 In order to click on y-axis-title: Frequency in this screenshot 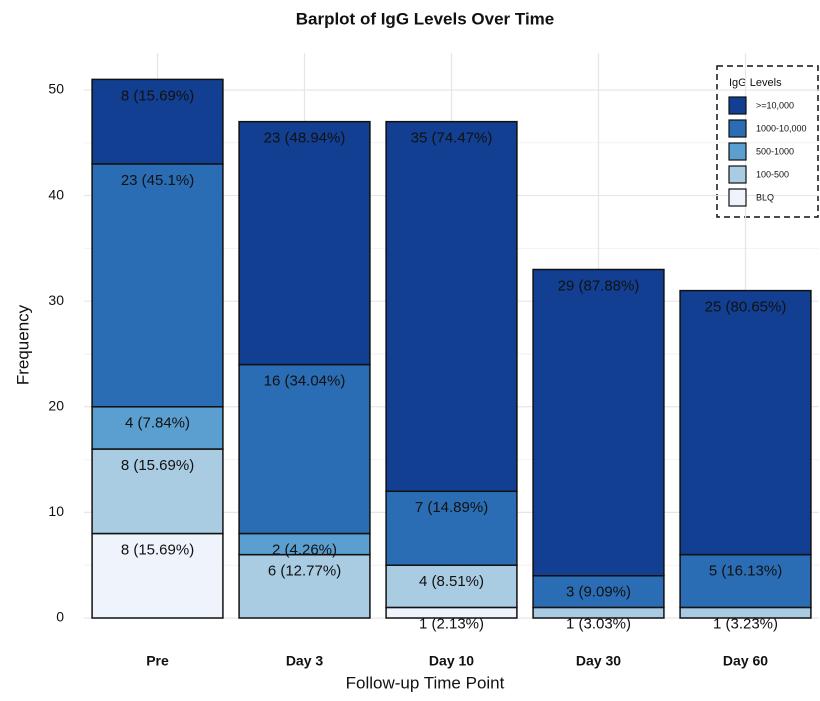, I will do `click(22, 344)`.